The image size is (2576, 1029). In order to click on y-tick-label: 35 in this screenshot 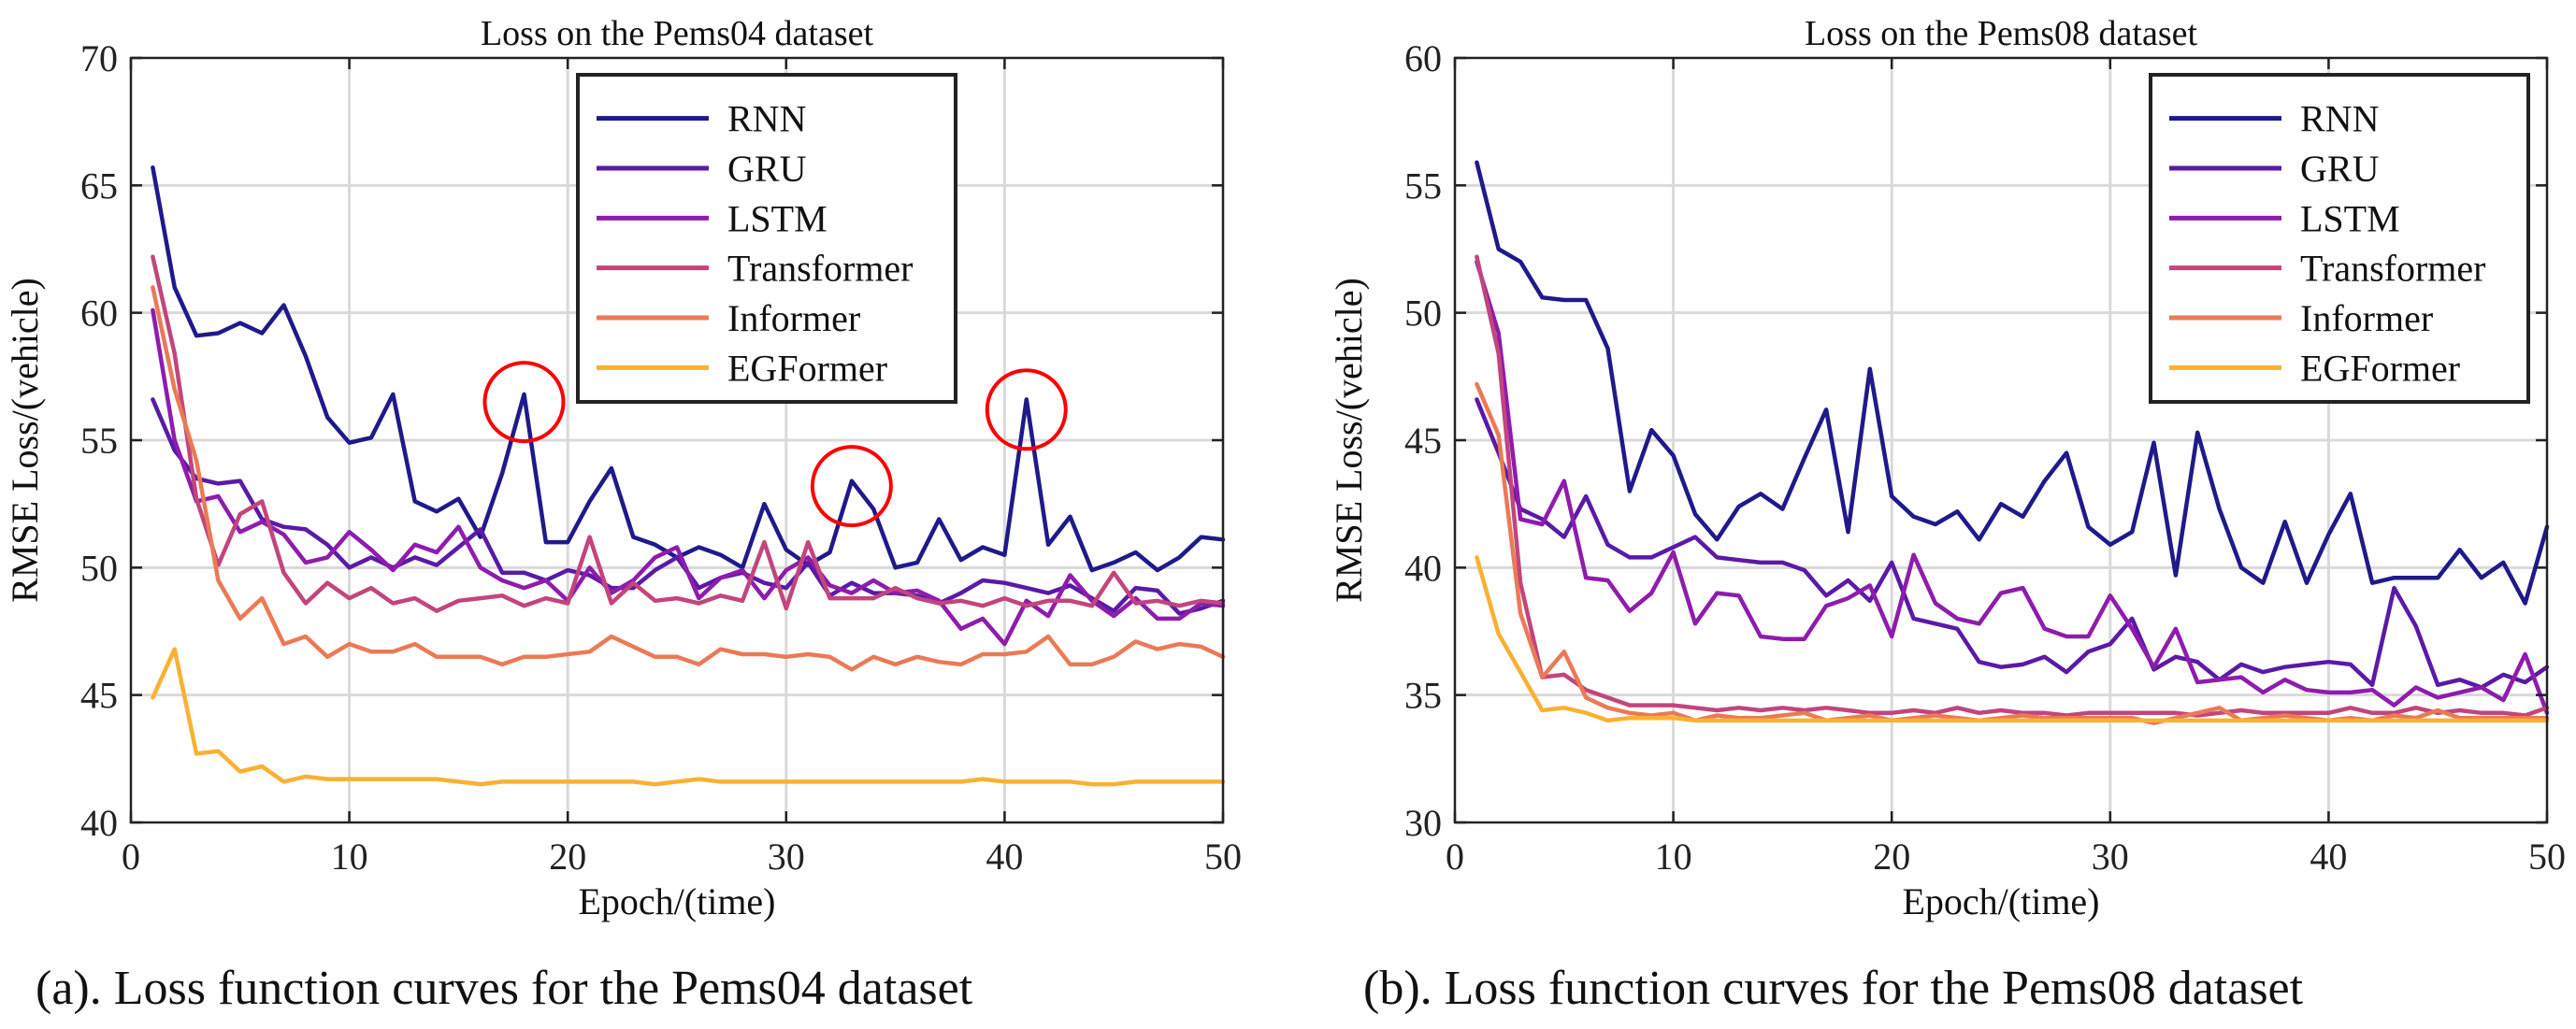, I will do `click(1423, 696)`.